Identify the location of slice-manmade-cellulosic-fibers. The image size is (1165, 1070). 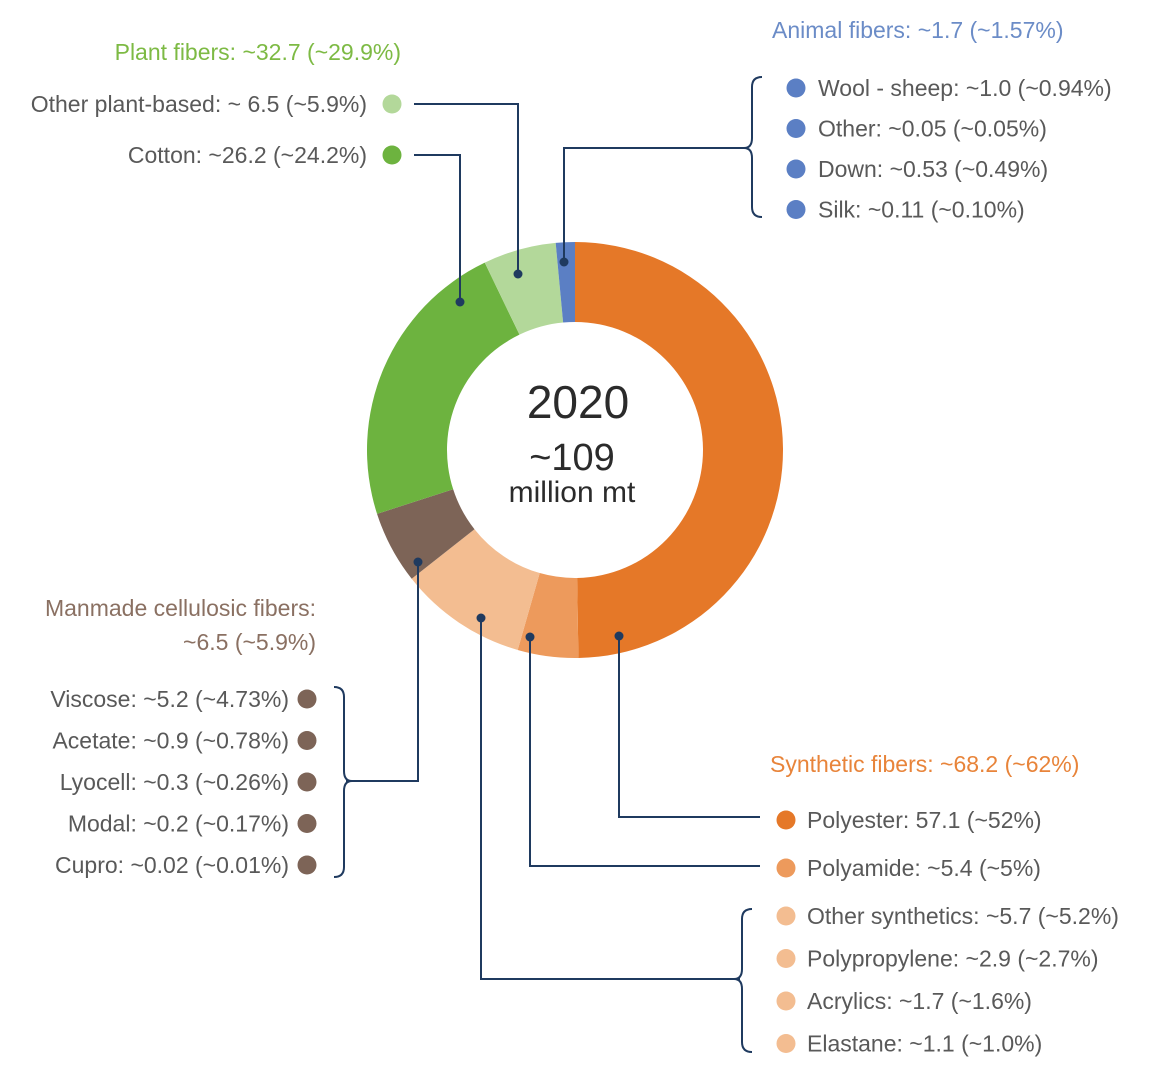
(426, 534).